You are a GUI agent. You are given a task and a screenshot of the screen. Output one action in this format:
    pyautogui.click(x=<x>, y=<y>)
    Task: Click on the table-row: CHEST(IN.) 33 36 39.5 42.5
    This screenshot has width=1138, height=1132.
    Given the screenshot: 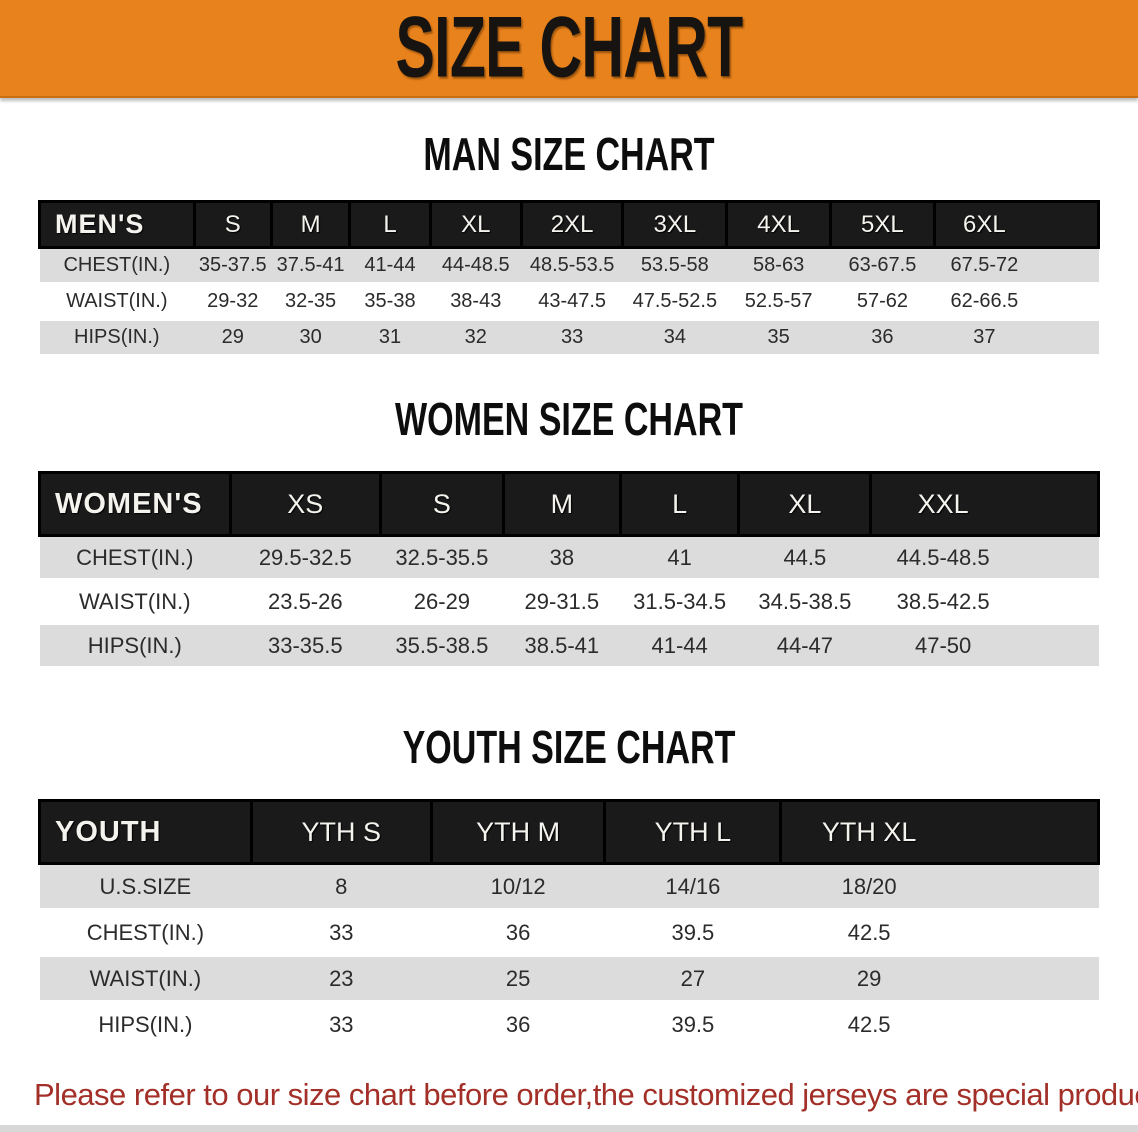 What is the action you would take?
    pyautogui.click(x=569, y=933)
    